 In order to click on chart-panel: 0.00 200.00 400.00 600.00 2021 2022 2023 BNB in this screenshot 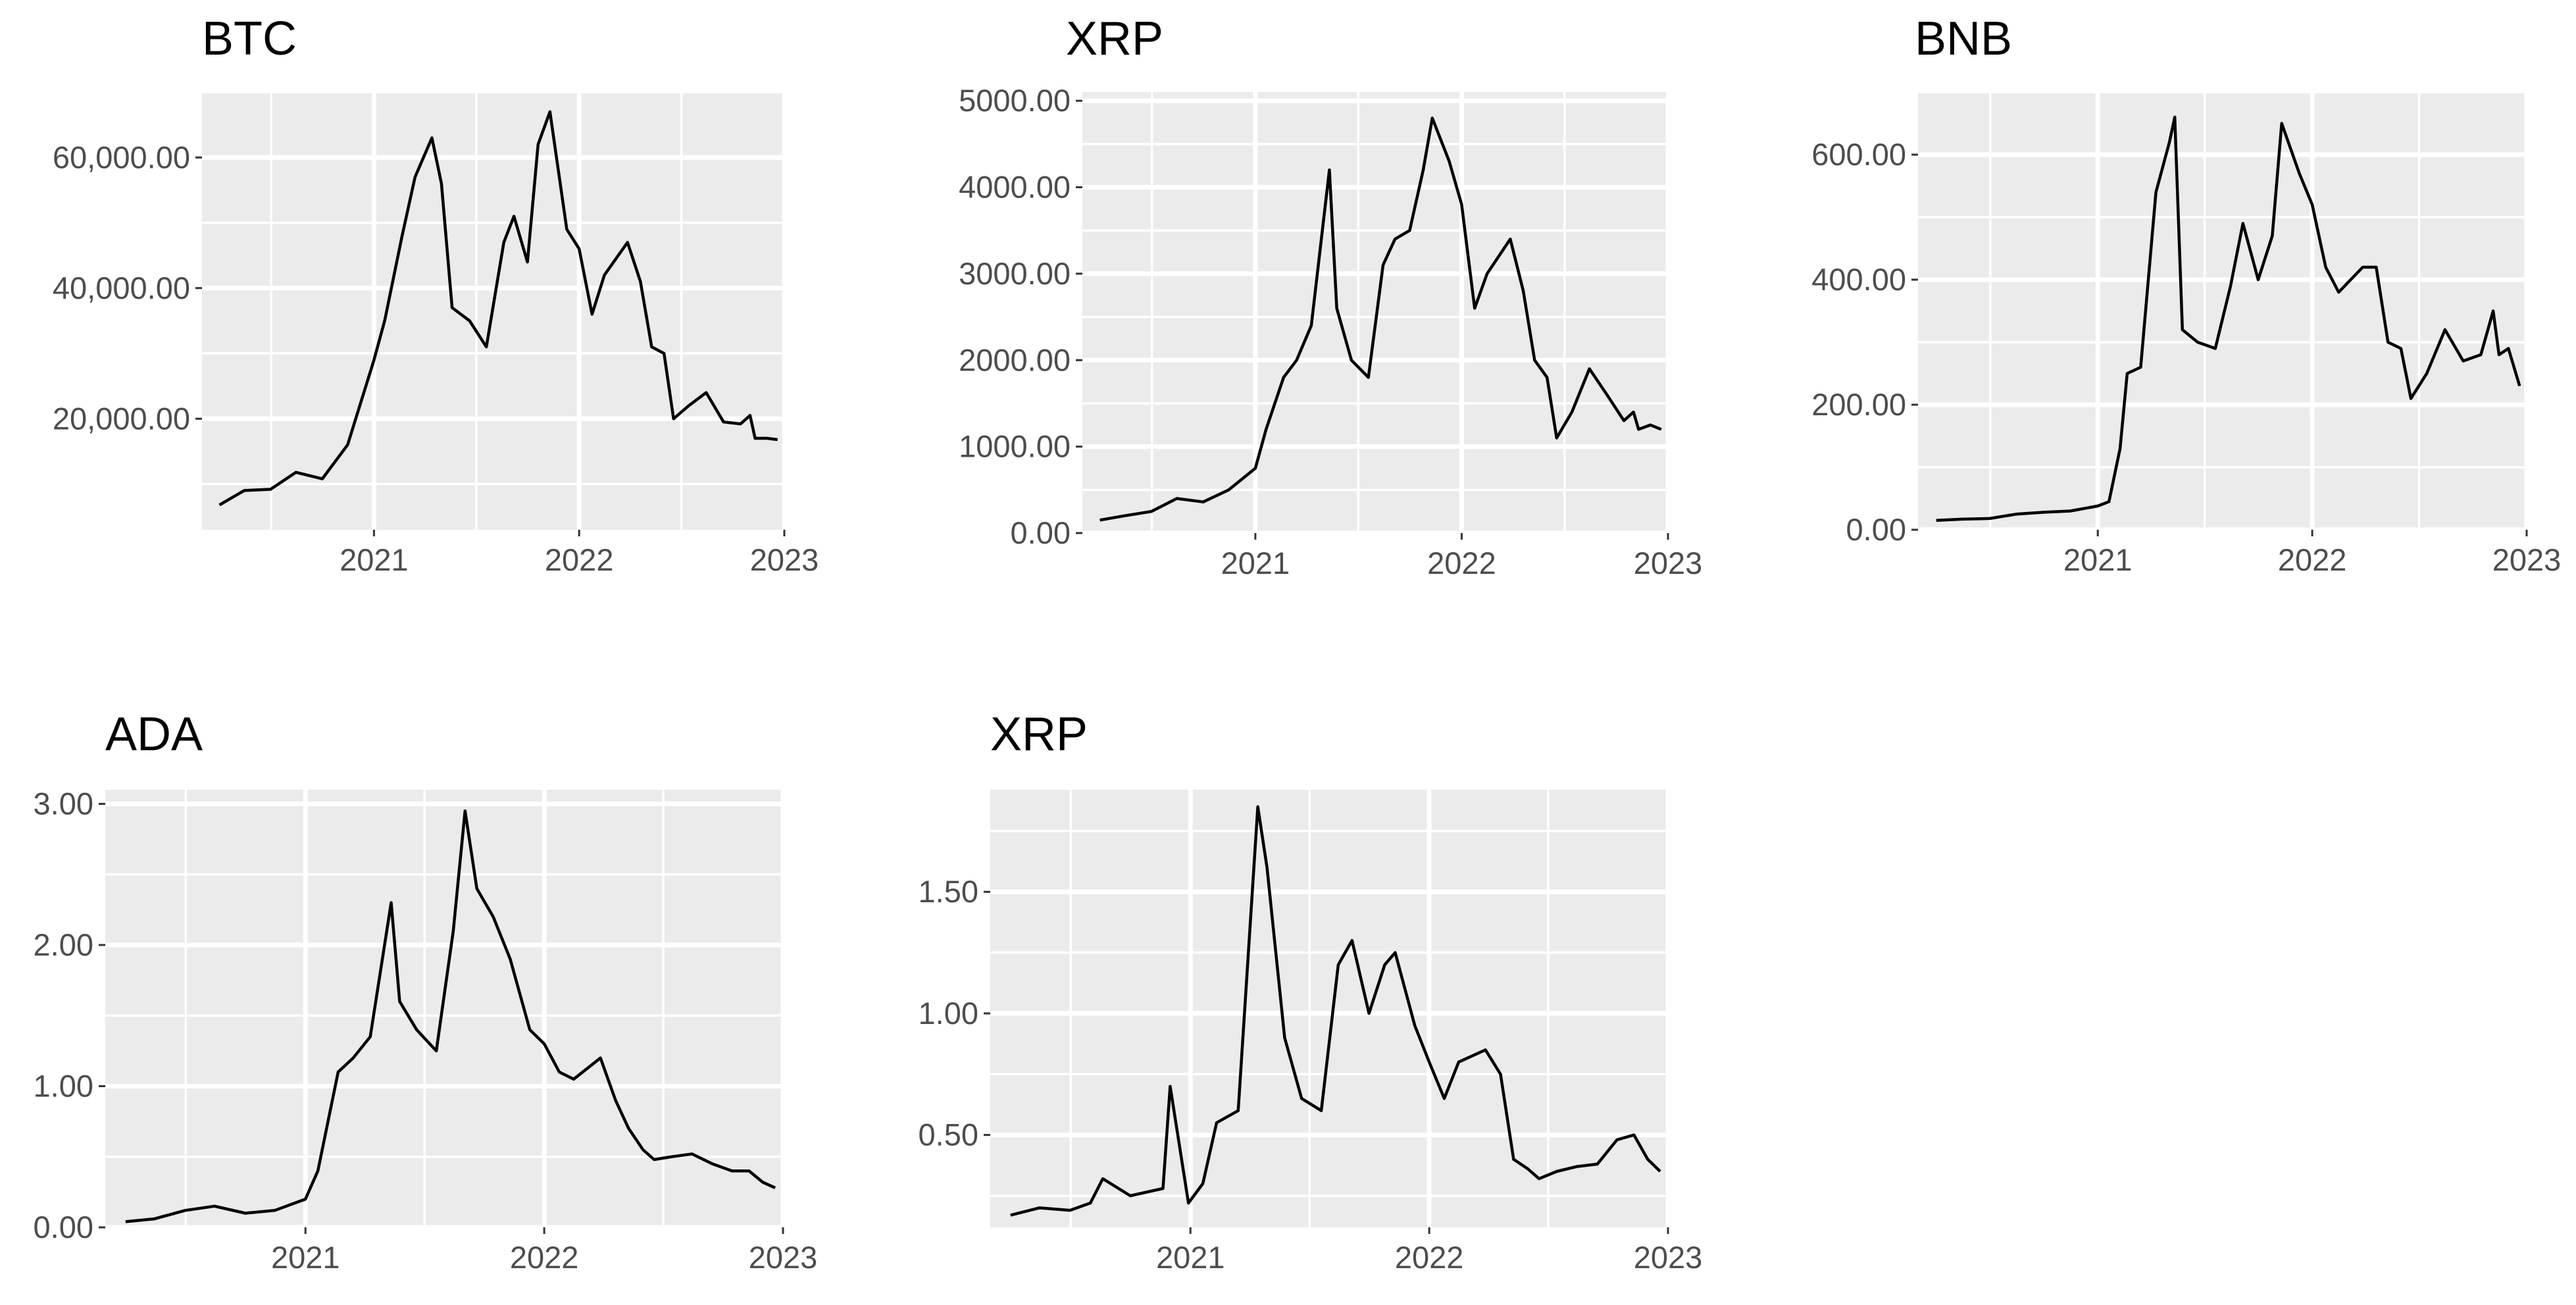, I will do `click(2186, 295)`.